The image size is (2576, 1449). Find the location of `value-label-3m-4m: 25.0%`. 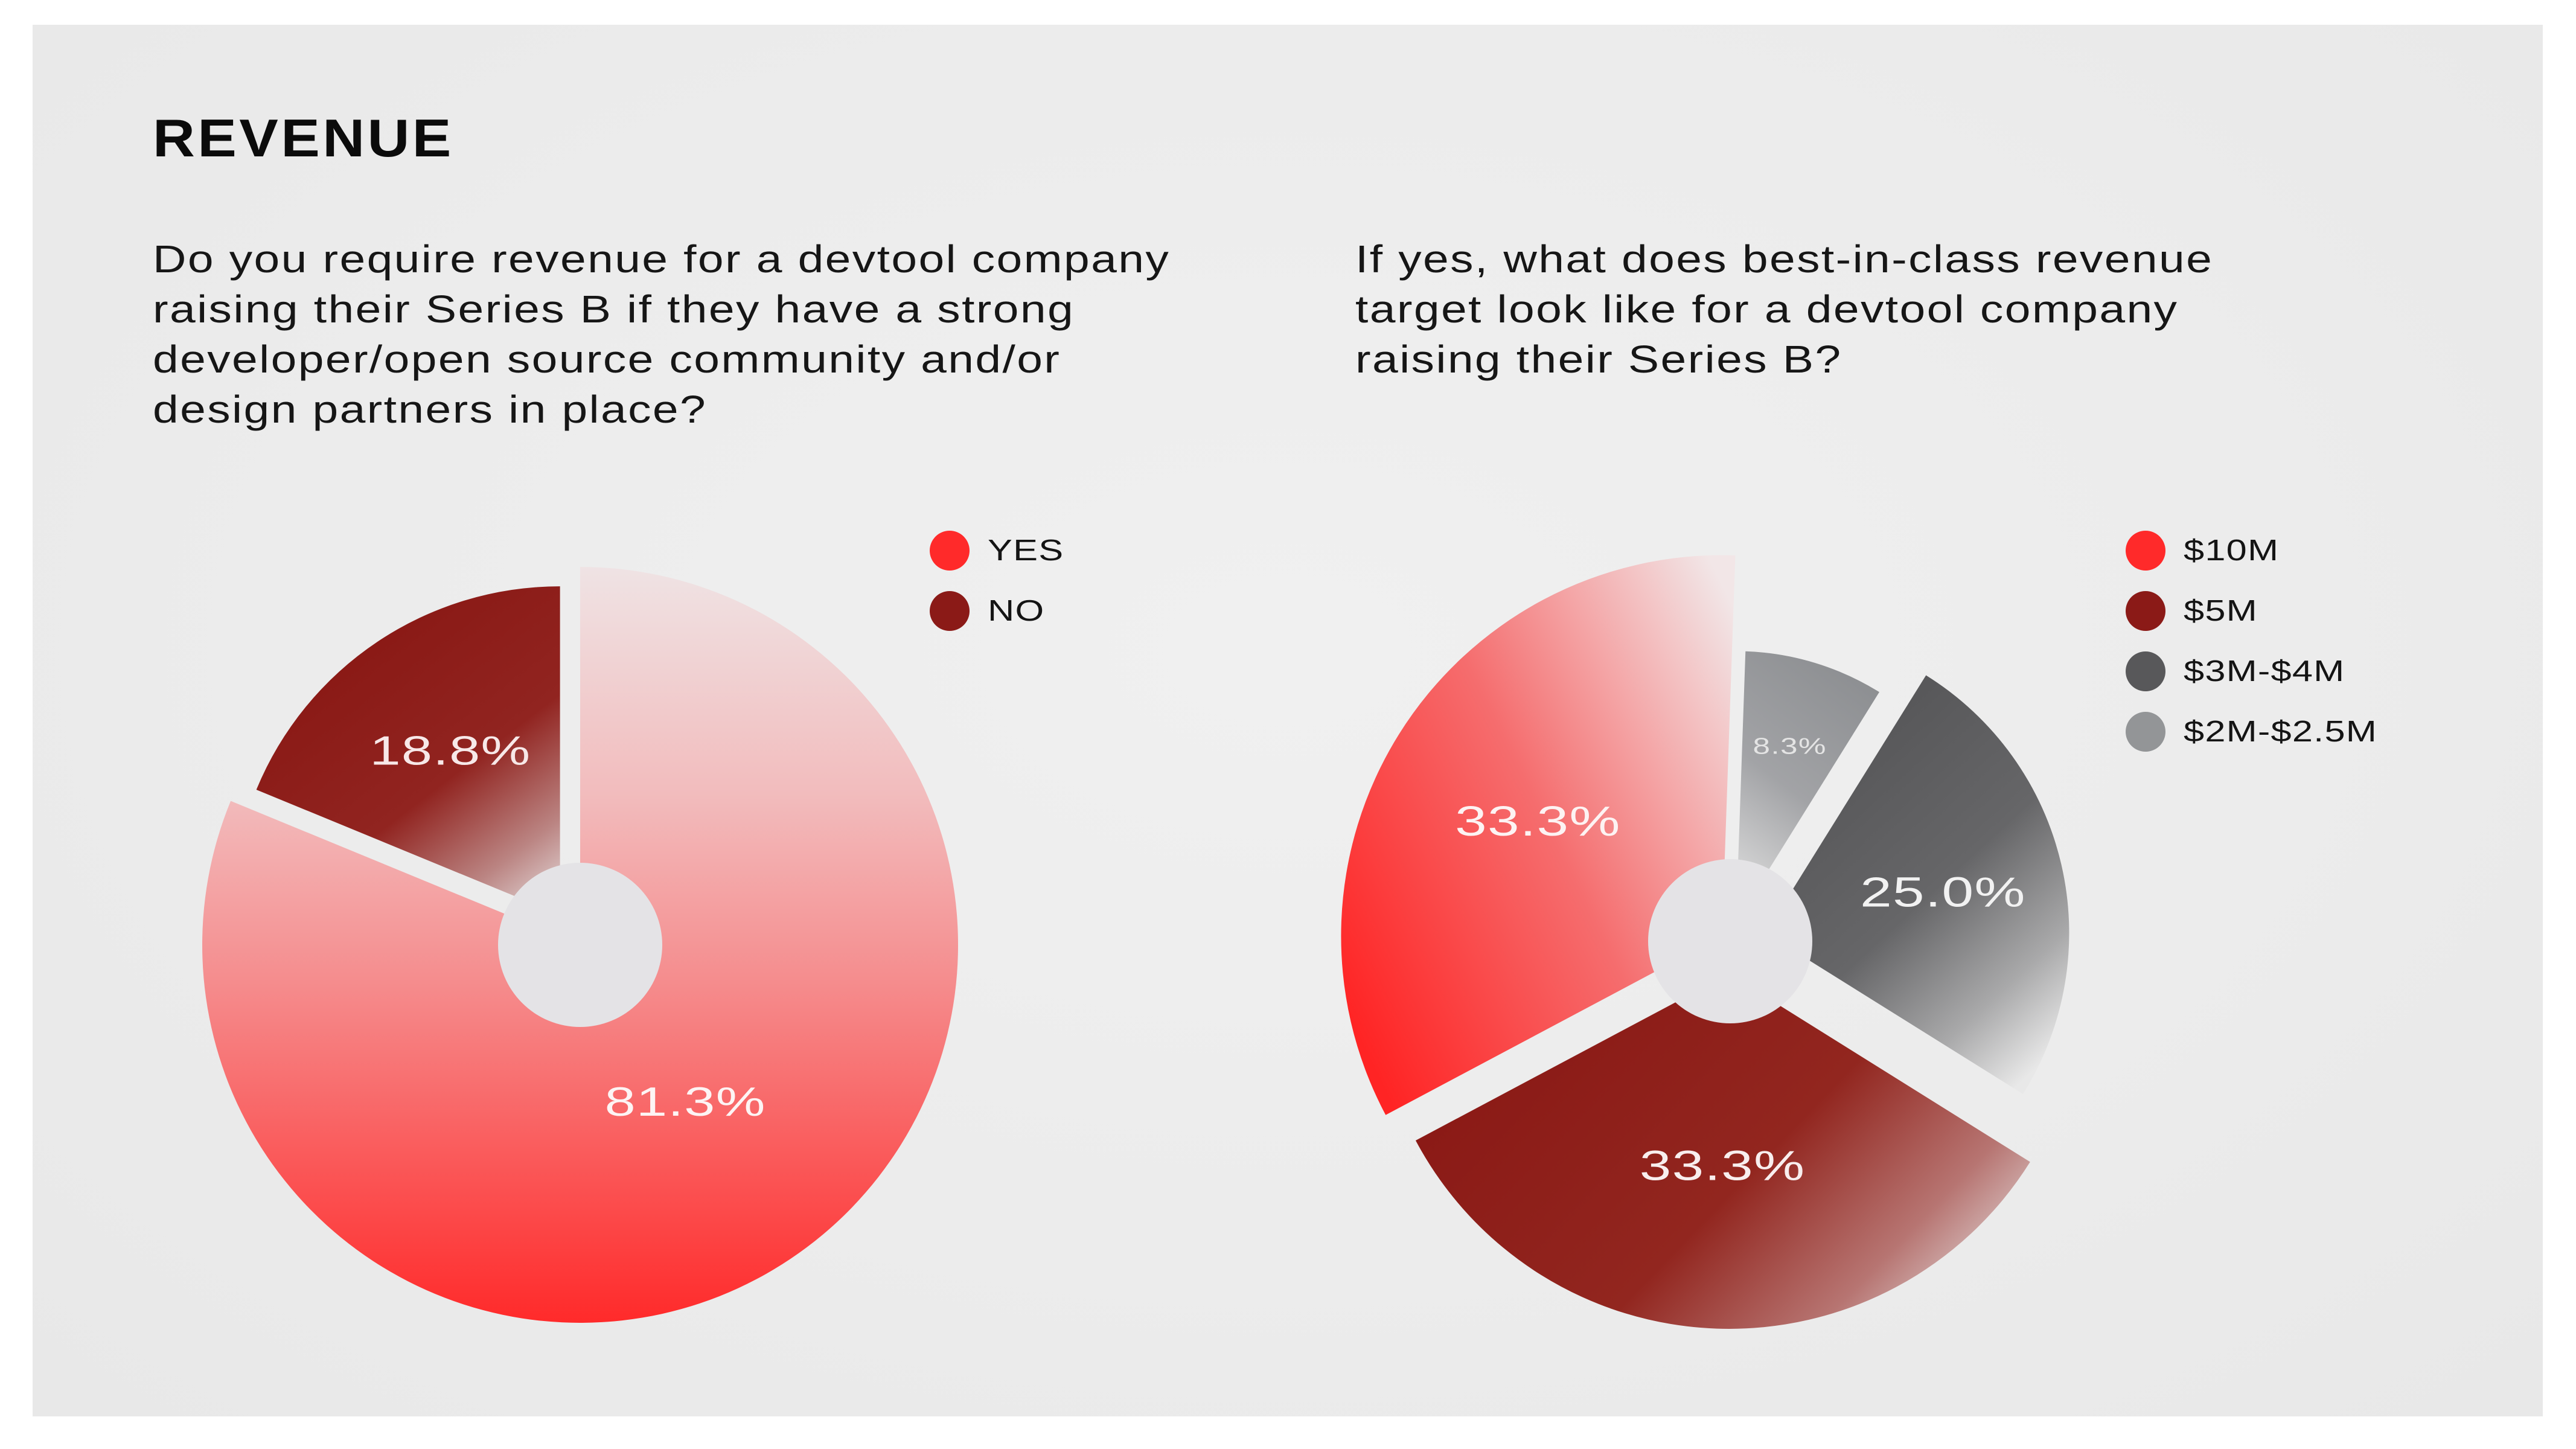

value-label-3m-4m: 25.0% is located at coordinates (1943, 891).